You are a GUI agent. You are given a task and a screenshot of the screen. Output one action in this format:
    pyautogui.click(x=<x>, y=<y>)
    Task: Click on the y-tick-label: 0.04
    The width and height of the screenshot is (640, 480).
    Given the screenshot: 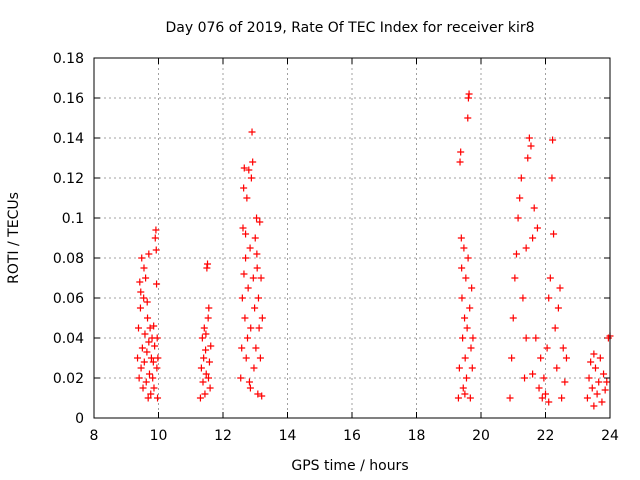 What is the action you would take?
    pyautogui.click(x=68, y=339)
    